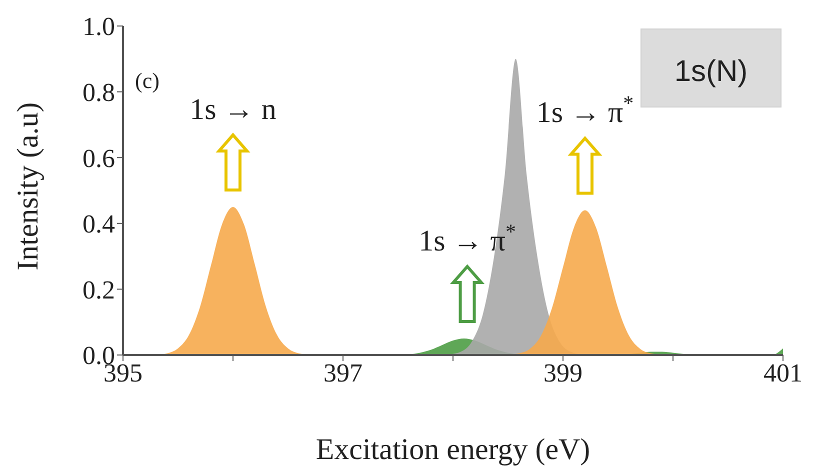  What do you see at coordinates (563, 373) in the screenshot?
I see `x-tick-label: 399` at bounding box center [563, 373].